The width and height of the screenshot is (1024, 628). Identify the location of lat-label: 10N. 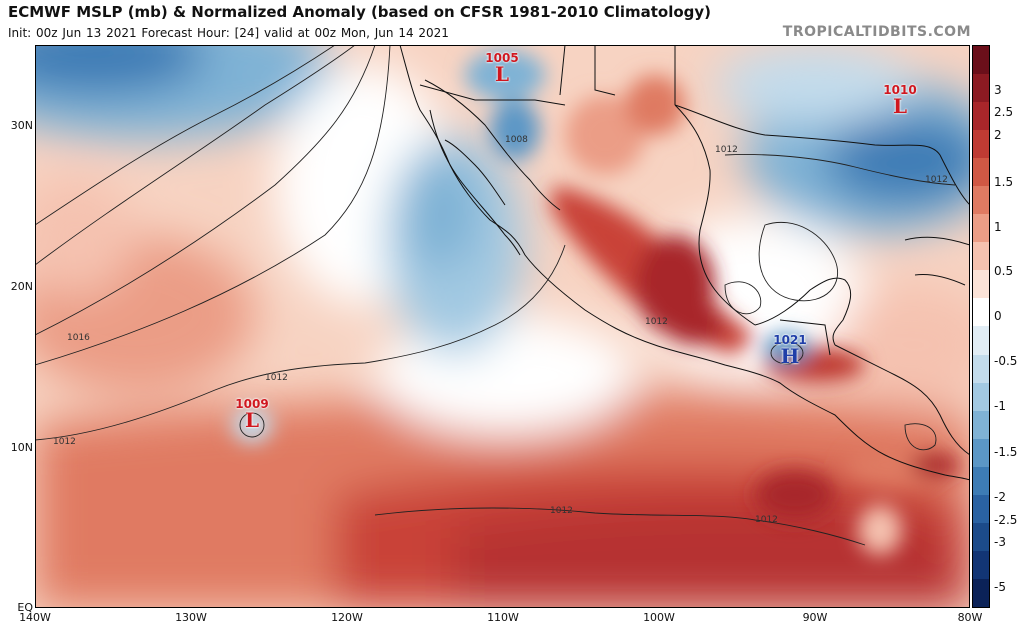
(21, 447).